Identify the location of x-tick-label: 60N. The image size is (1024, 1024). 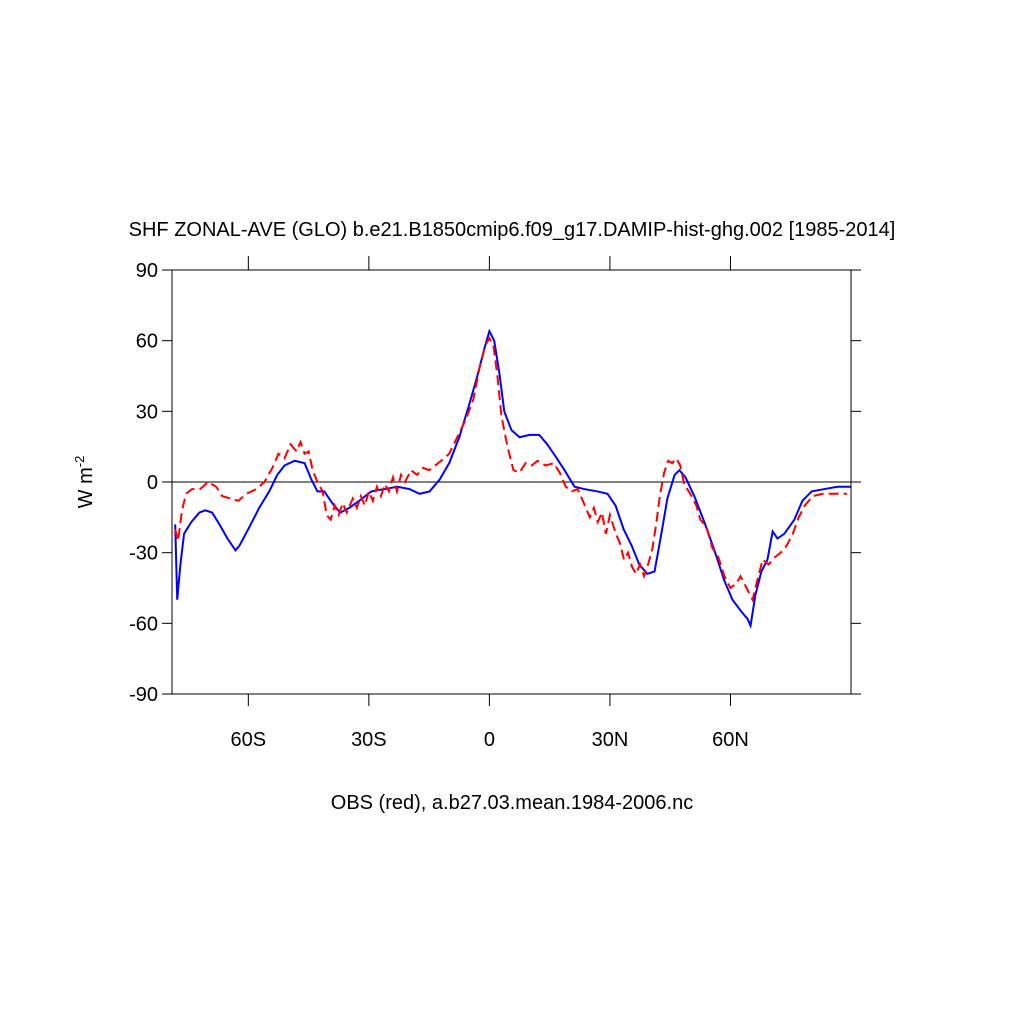
(730, 740).